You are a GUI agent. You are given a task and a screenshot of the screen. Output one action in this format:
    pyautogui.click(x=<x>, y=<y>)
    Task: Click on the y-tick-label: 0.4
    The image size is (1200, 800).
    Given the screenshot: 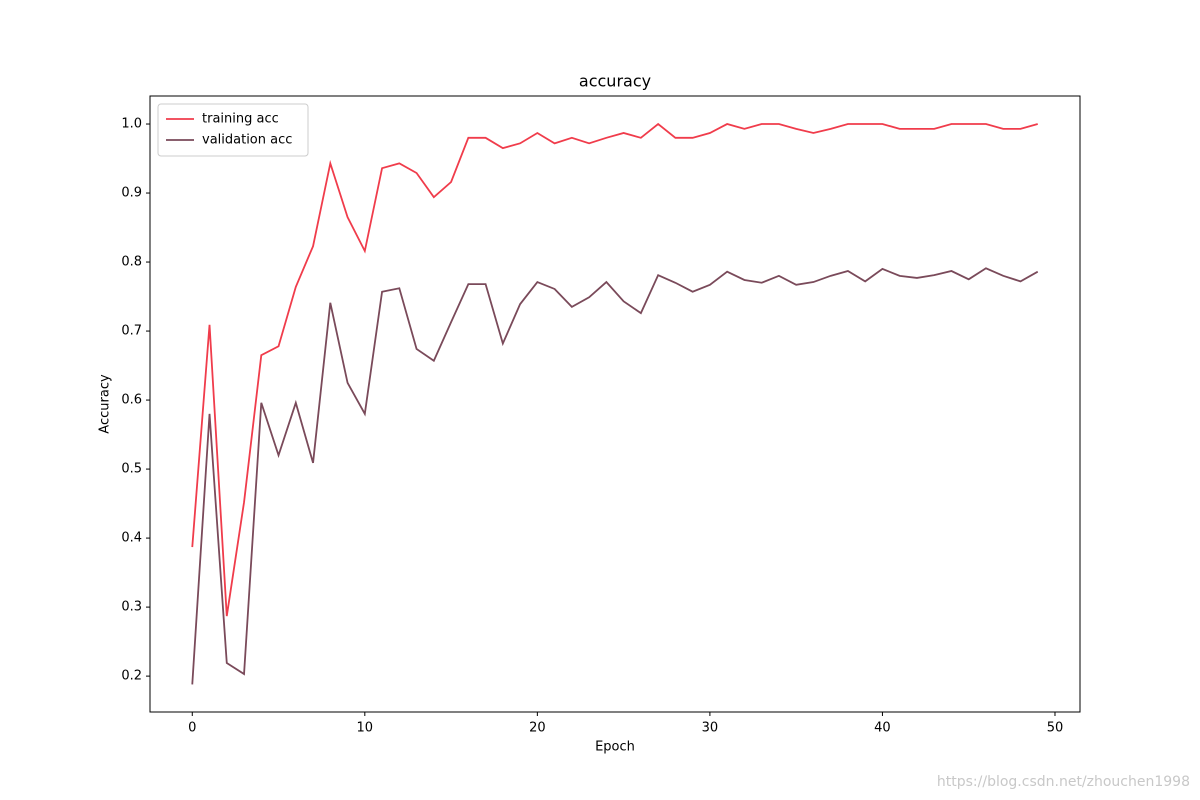 What is the action you would take?
    pyautogui.click(x=131, y=538)
    